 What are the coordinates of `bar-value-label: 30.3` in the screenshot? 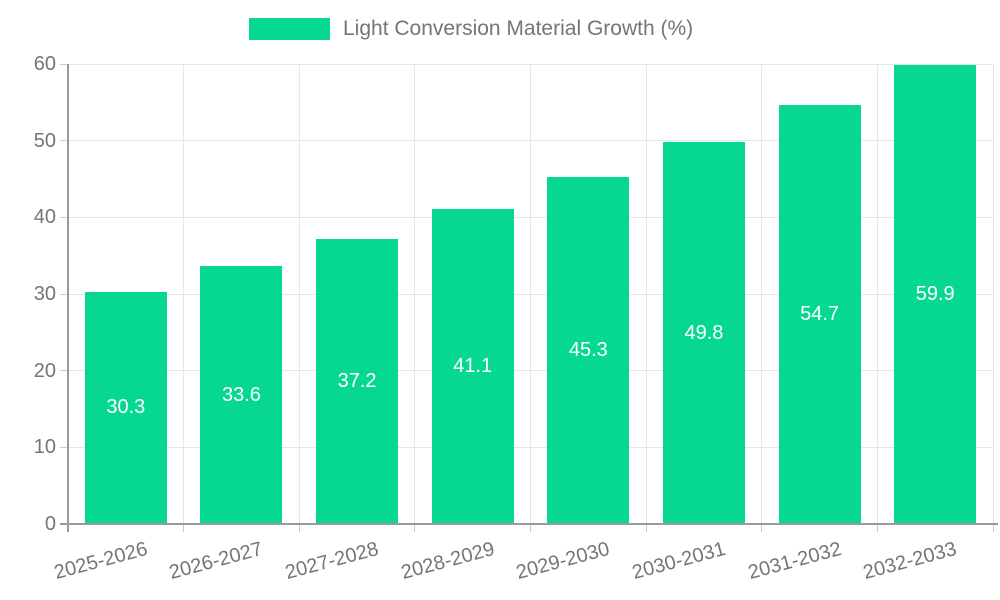 It's located at (126, 407).